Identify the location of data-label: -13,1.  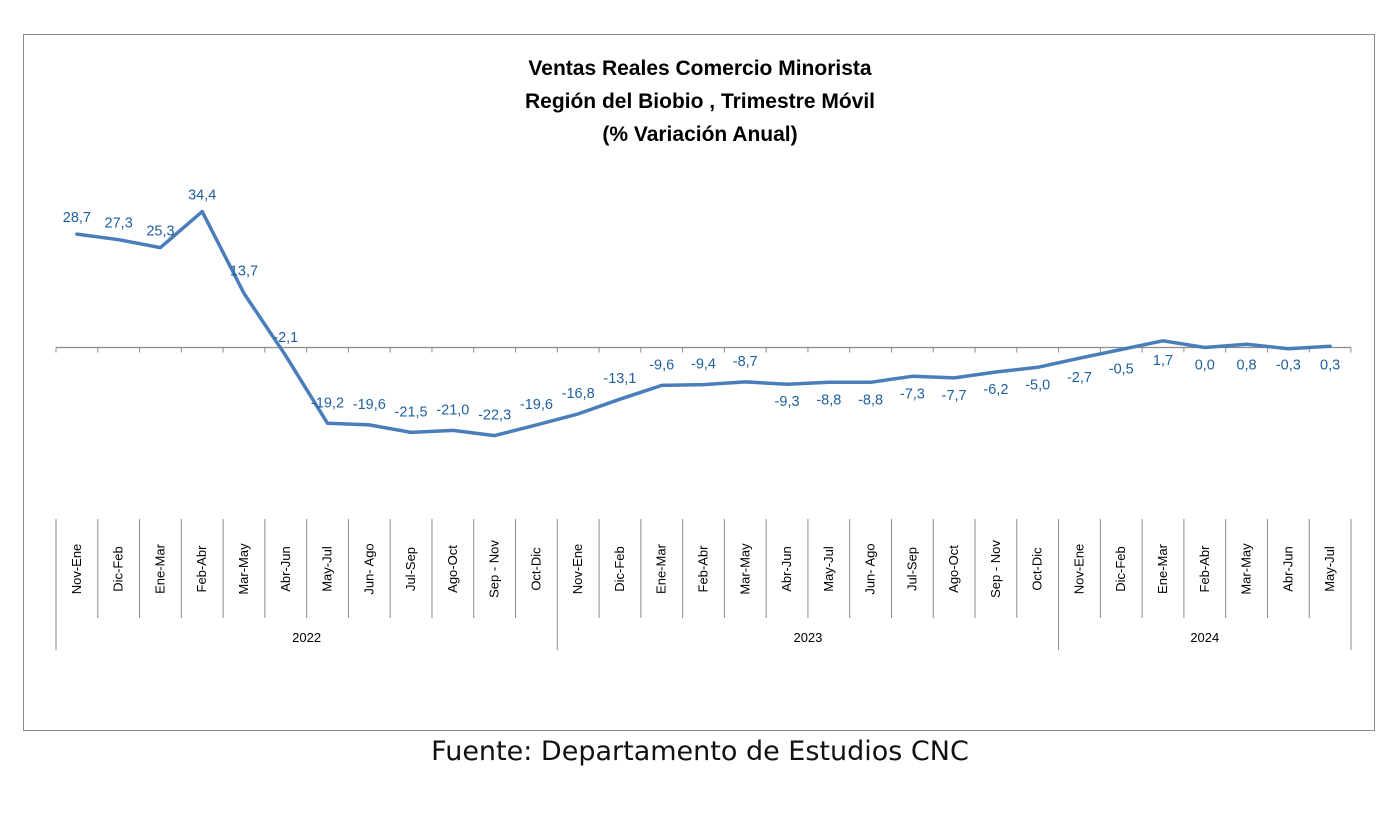
(619, 379).